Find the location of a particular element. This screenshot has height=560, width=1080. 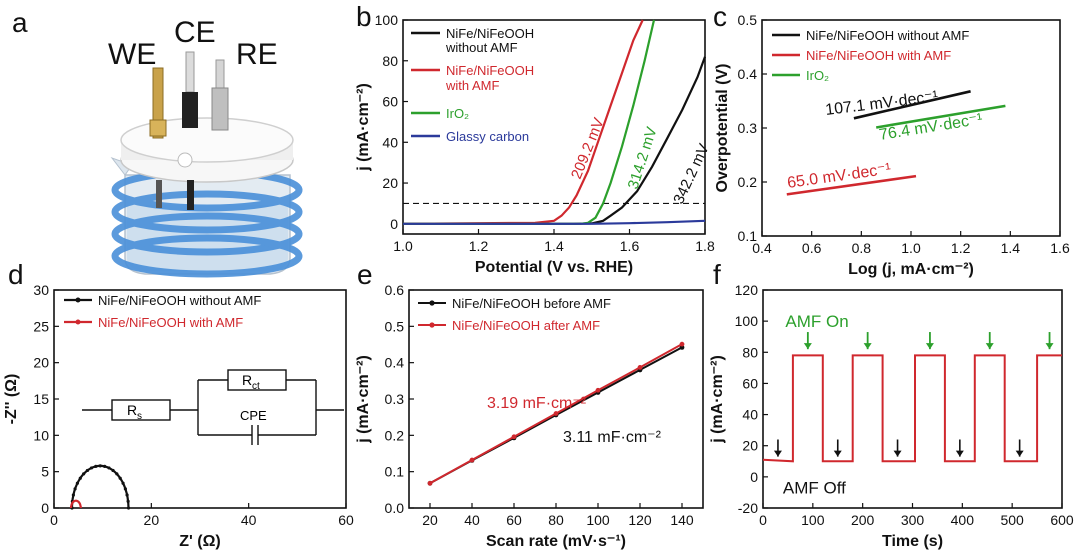

x-tick-label: 40 is located at coordinates (249, 520).